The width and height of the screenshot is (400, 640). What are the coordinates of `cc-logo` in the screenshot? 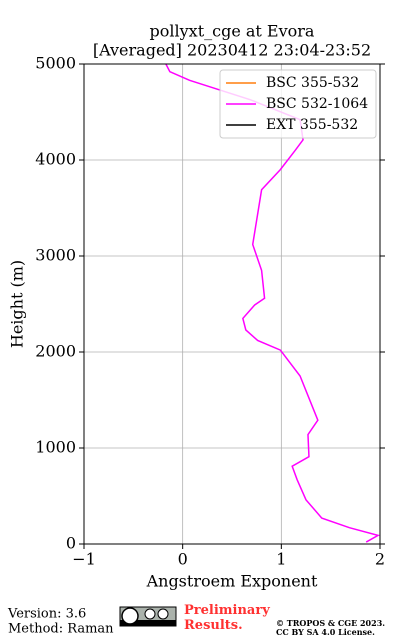 It's located at (148, 616).